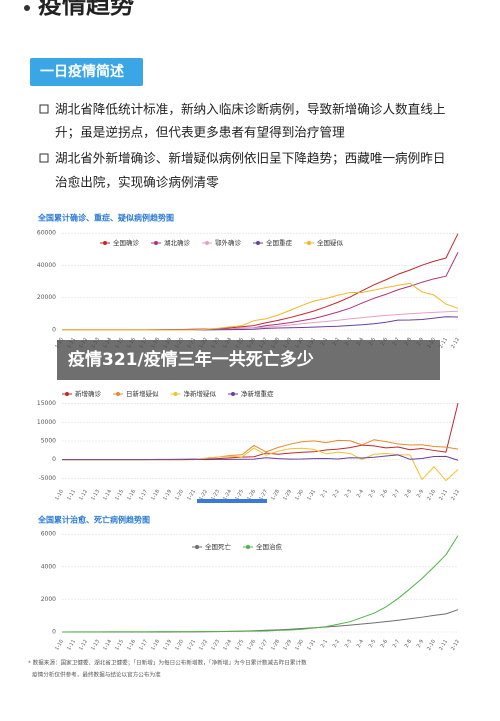 This screenshot has height=721, width=500. I want to click on legend-label: 全国死亡, so click(218, 546).